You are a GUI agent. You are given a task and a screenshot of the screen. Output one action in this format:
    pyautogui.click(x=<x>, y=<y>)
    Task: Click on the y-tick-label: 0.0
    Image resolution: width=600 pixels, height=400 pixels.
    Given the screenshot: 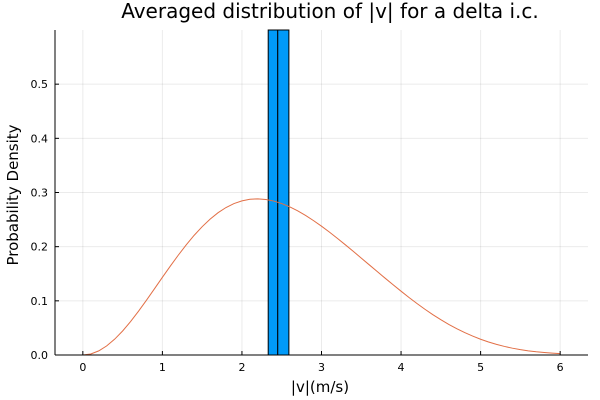 What is the action you would take?
    pyautogui.click(x=40, y=355)
    